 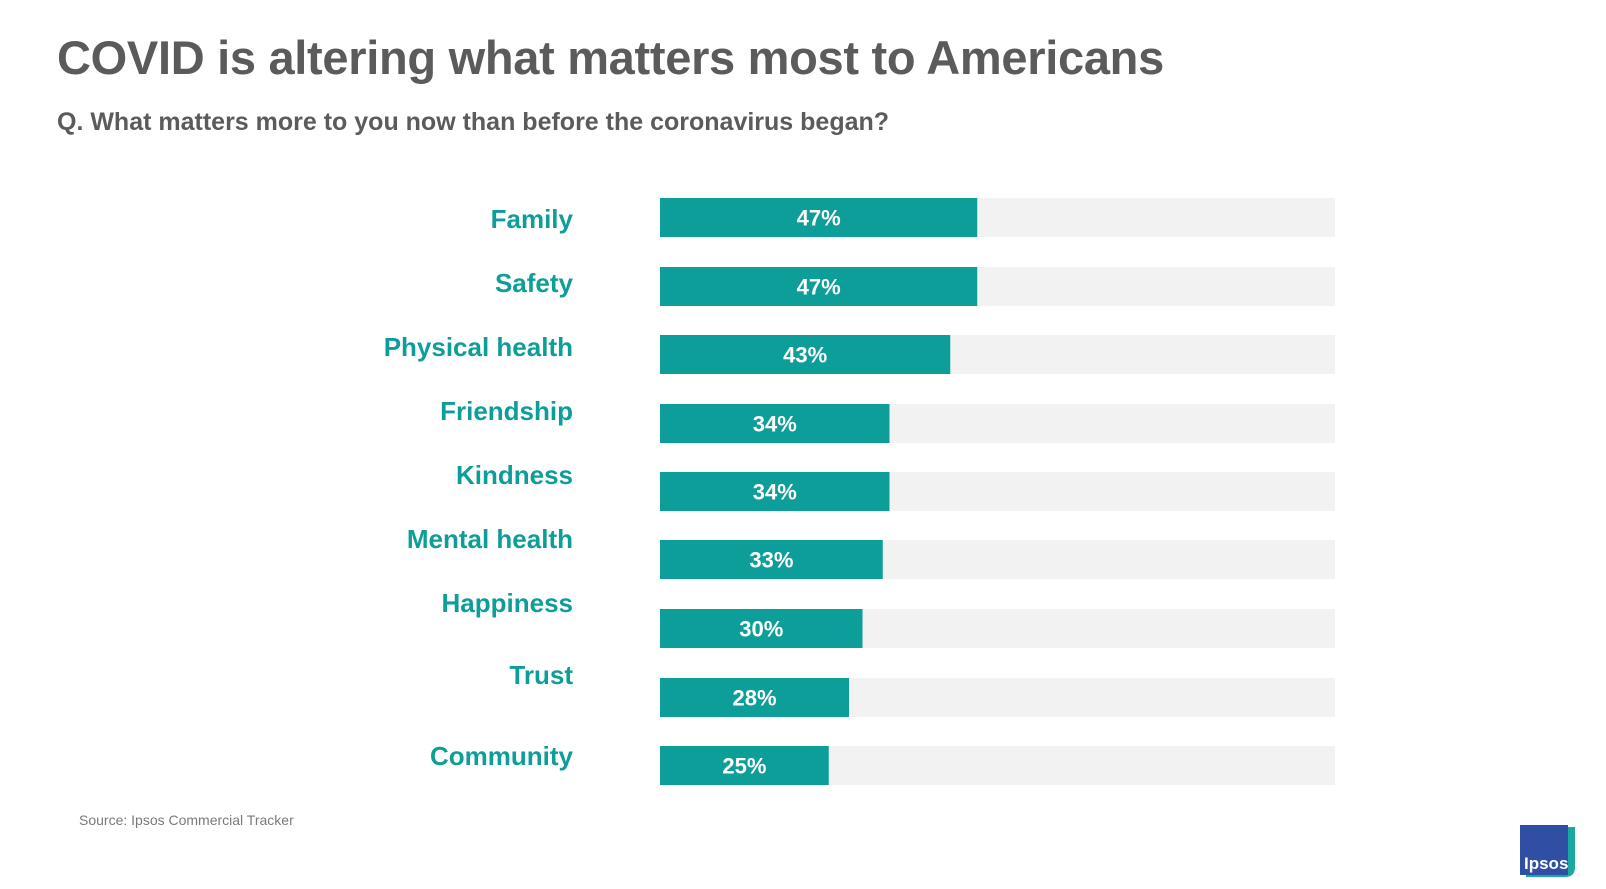 I want to click on logo-square, so click(x=1544, y=850).